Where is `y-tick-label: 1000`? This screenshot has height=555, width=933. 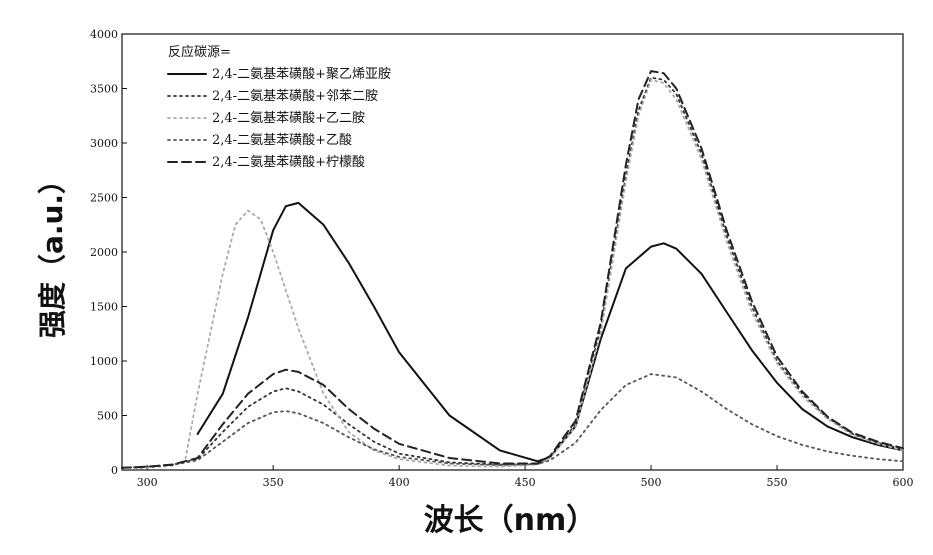
y-tick-label: 1000 is located at coordinates (104, 361).